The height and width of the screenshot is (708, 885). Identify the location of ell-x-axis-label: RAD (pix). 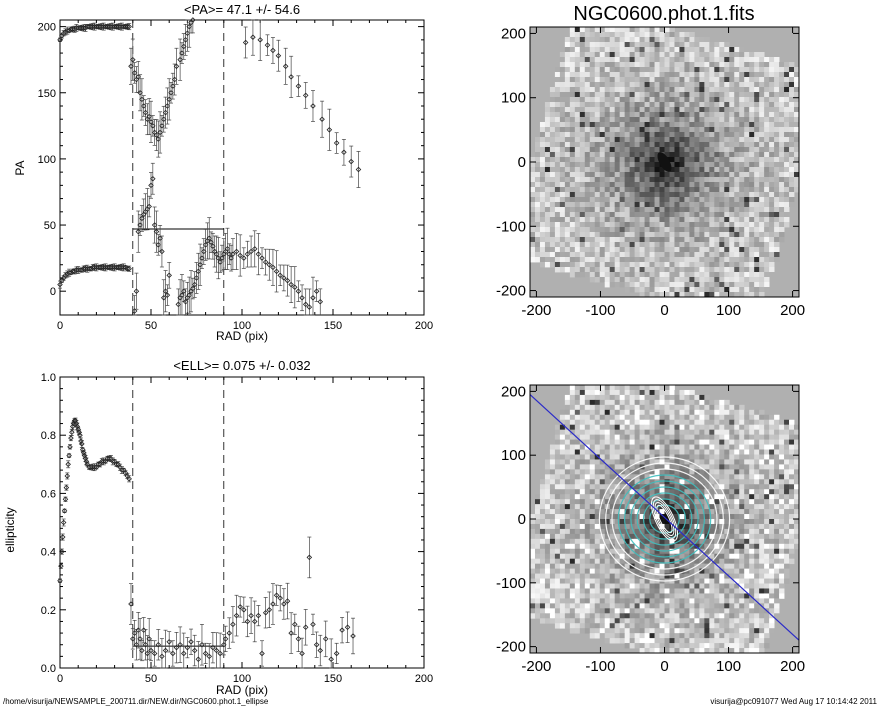
(242, 690).